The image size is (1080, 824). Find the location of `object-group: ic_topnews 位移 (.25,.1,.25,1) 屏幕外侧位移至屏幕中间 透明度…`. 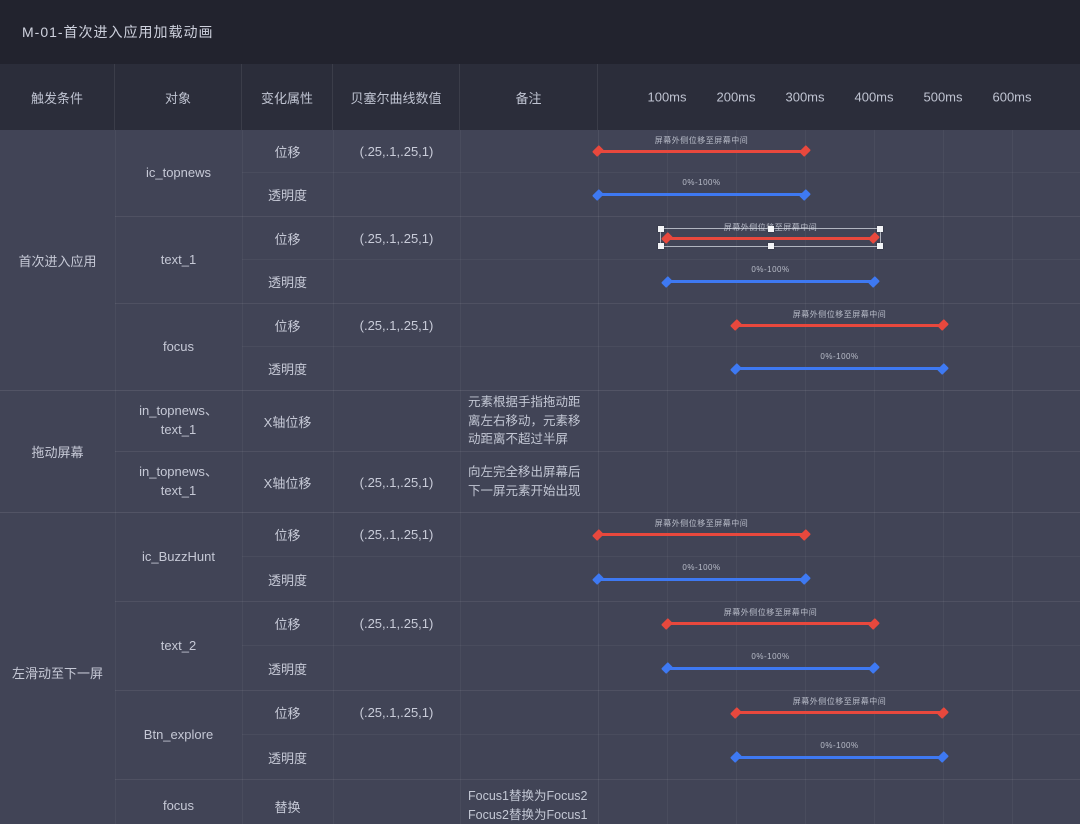

object-group: ic_topnews 位移 (.25,.1,.25,1) 屏幕外侧位移至屏幕中间 透明度… is located at coordinates (597, 173).